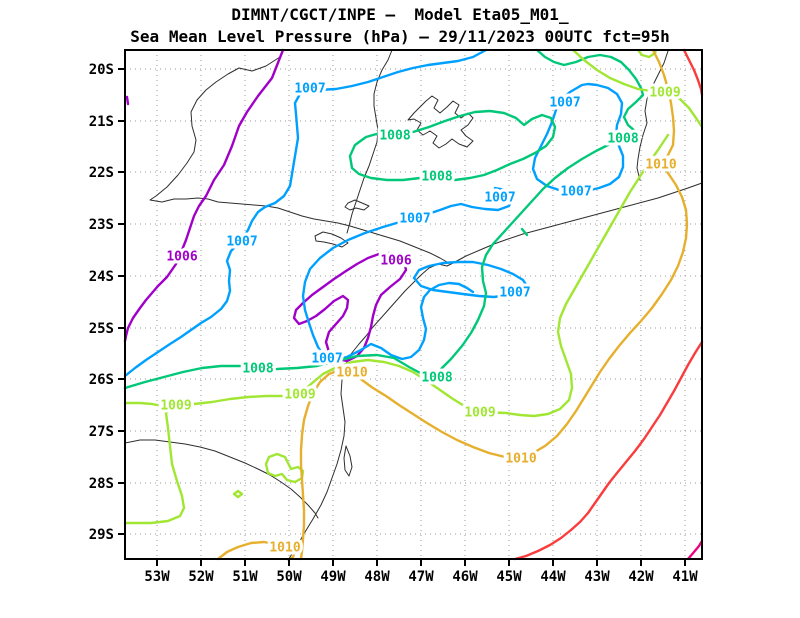  What do you see at coordinates (201, 577) in the screenshot?
I see `x-axis-label: 52W` at bounding box center [201, 577].